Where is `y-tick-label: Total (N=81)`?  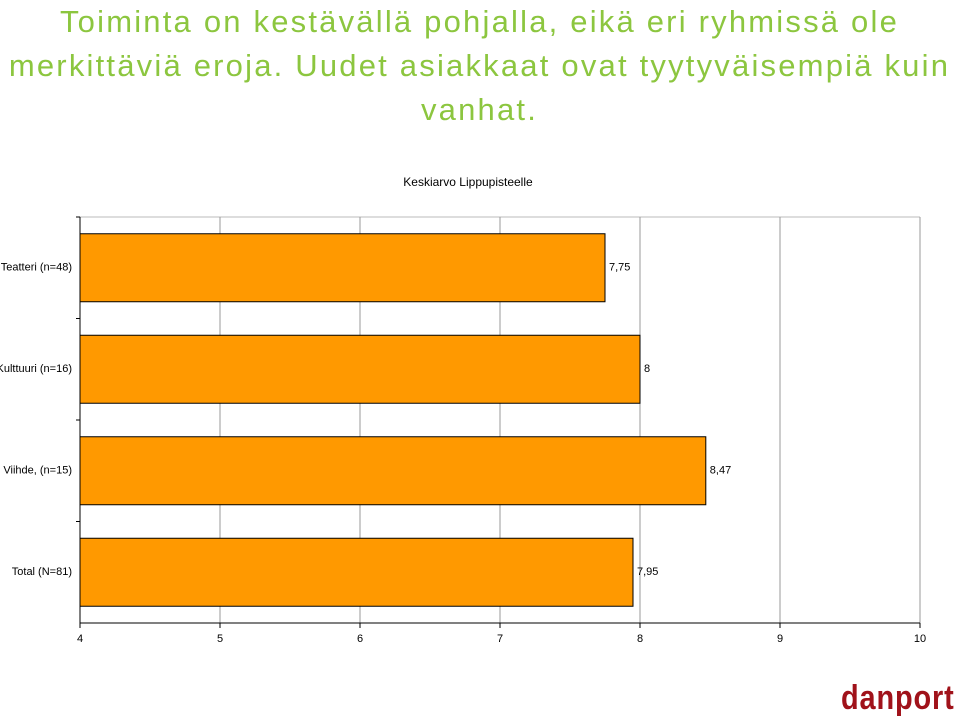 y-tick-label: Total (N=81) is located at coordinates (42, 572).